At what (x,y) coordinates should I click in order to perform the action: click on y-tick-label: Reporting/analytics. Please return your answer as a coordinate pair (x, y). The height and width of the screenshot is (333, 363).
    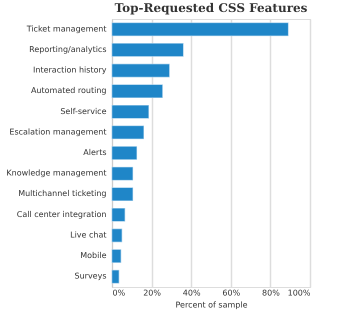
    Looking at the image, I should click on (67, 49).